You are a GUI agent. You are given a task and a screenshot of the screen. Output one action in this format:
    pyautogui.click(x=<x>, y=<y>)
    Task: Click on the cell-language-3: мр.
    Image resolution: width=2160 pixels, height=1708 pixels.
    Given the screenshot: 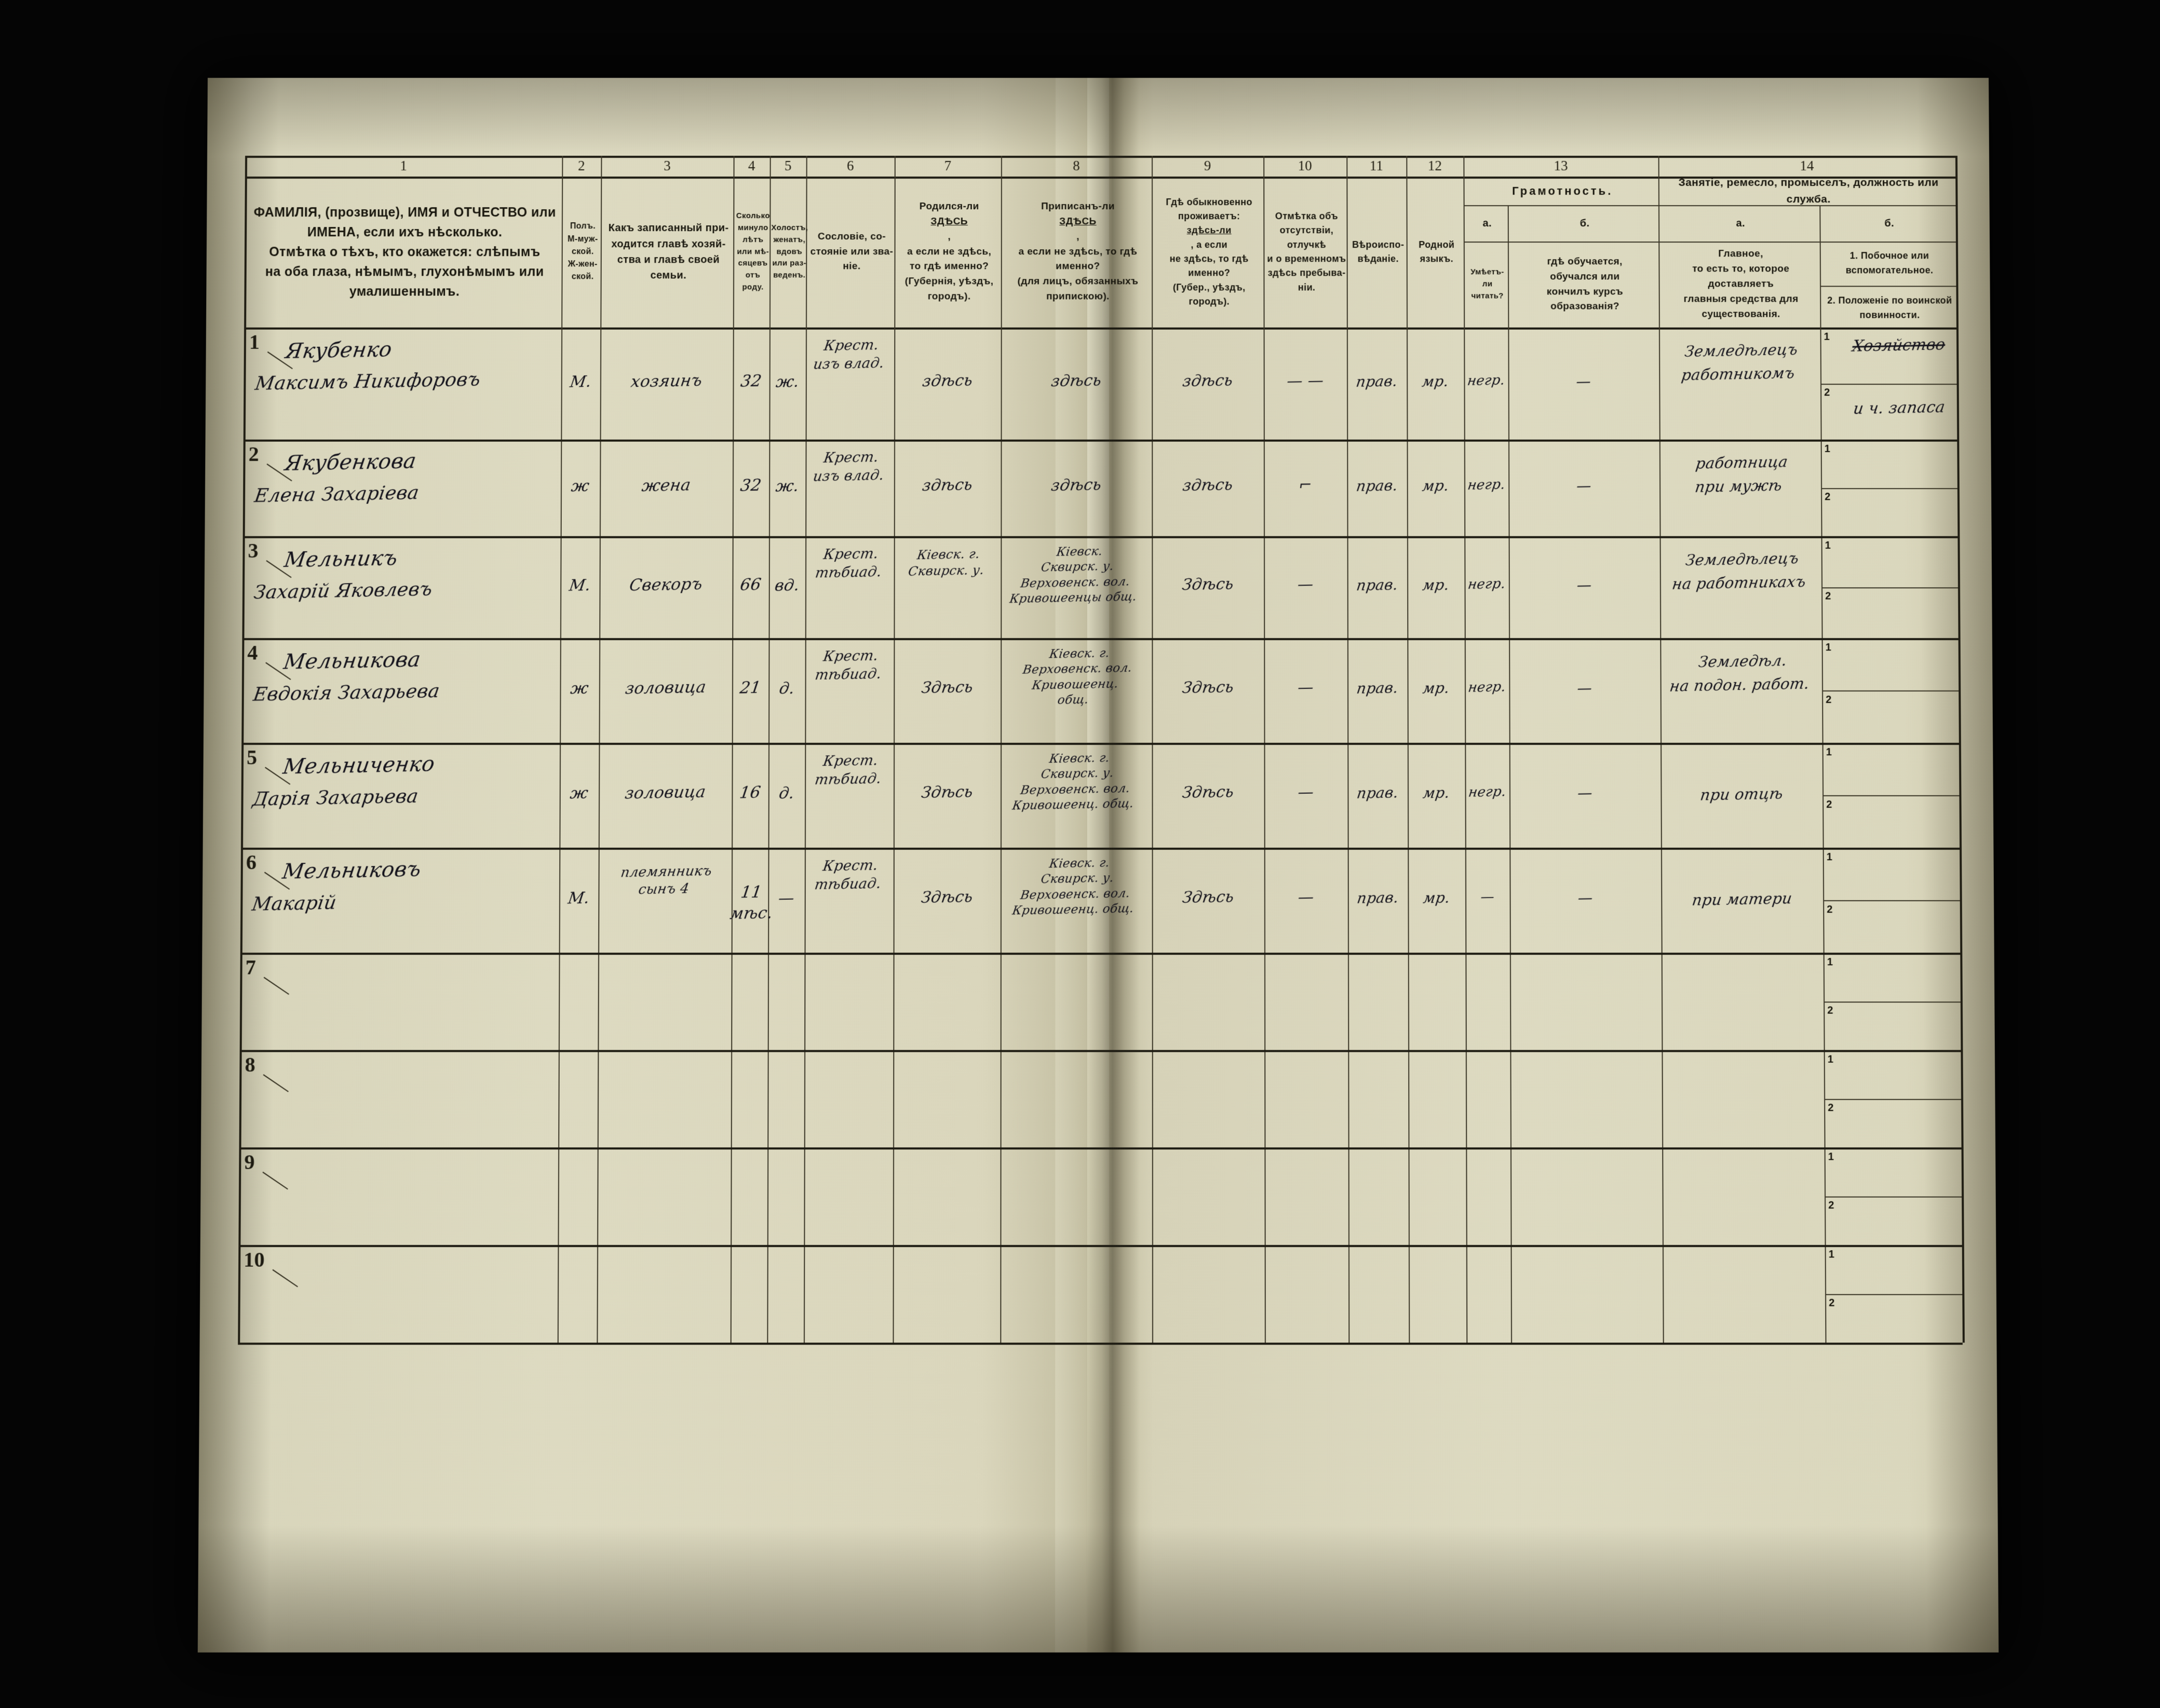 What is the action you would take?
    pyautogui.click(x=1436, y=585)
    